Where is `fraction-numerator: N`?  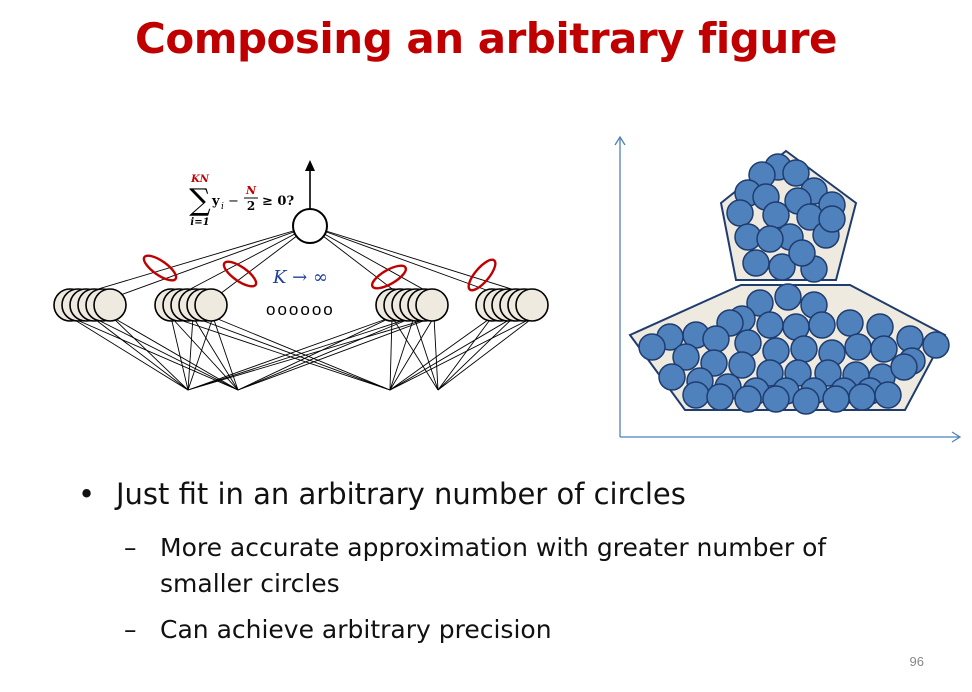 fraction-numerator: N is located at coordinates (251, 190).